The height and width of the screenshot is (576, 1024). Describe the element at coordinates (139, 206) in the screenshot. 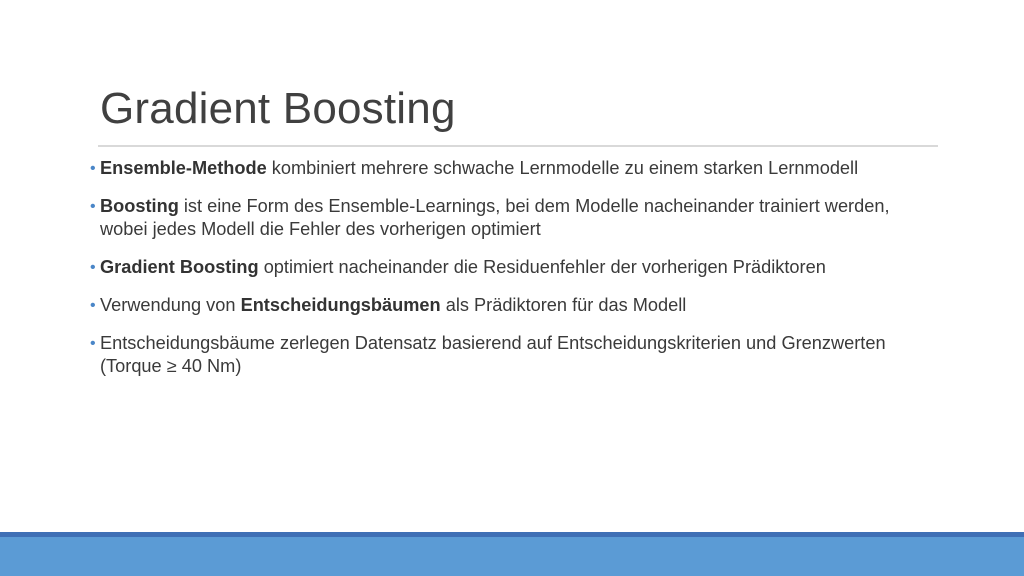

I see `bullet-bold-text: Boosting` at that location.